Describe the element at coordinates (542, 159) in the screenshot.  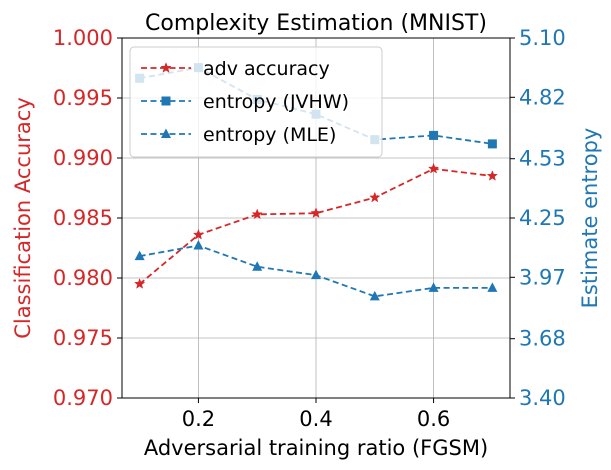
I see `right-y-tick-label: 4.53` at that location.